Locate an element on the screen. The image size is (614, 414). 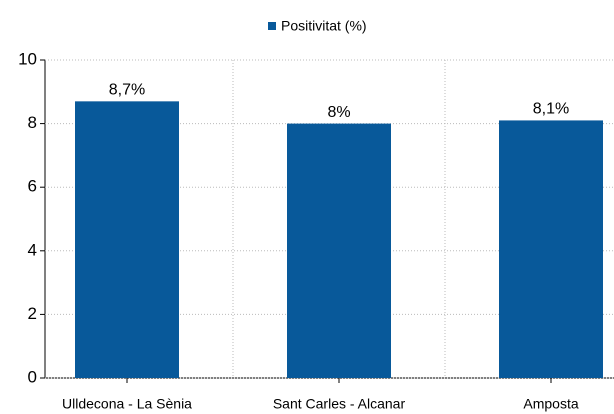
y-tick-label: 8 is located at coordinates (32, 122).